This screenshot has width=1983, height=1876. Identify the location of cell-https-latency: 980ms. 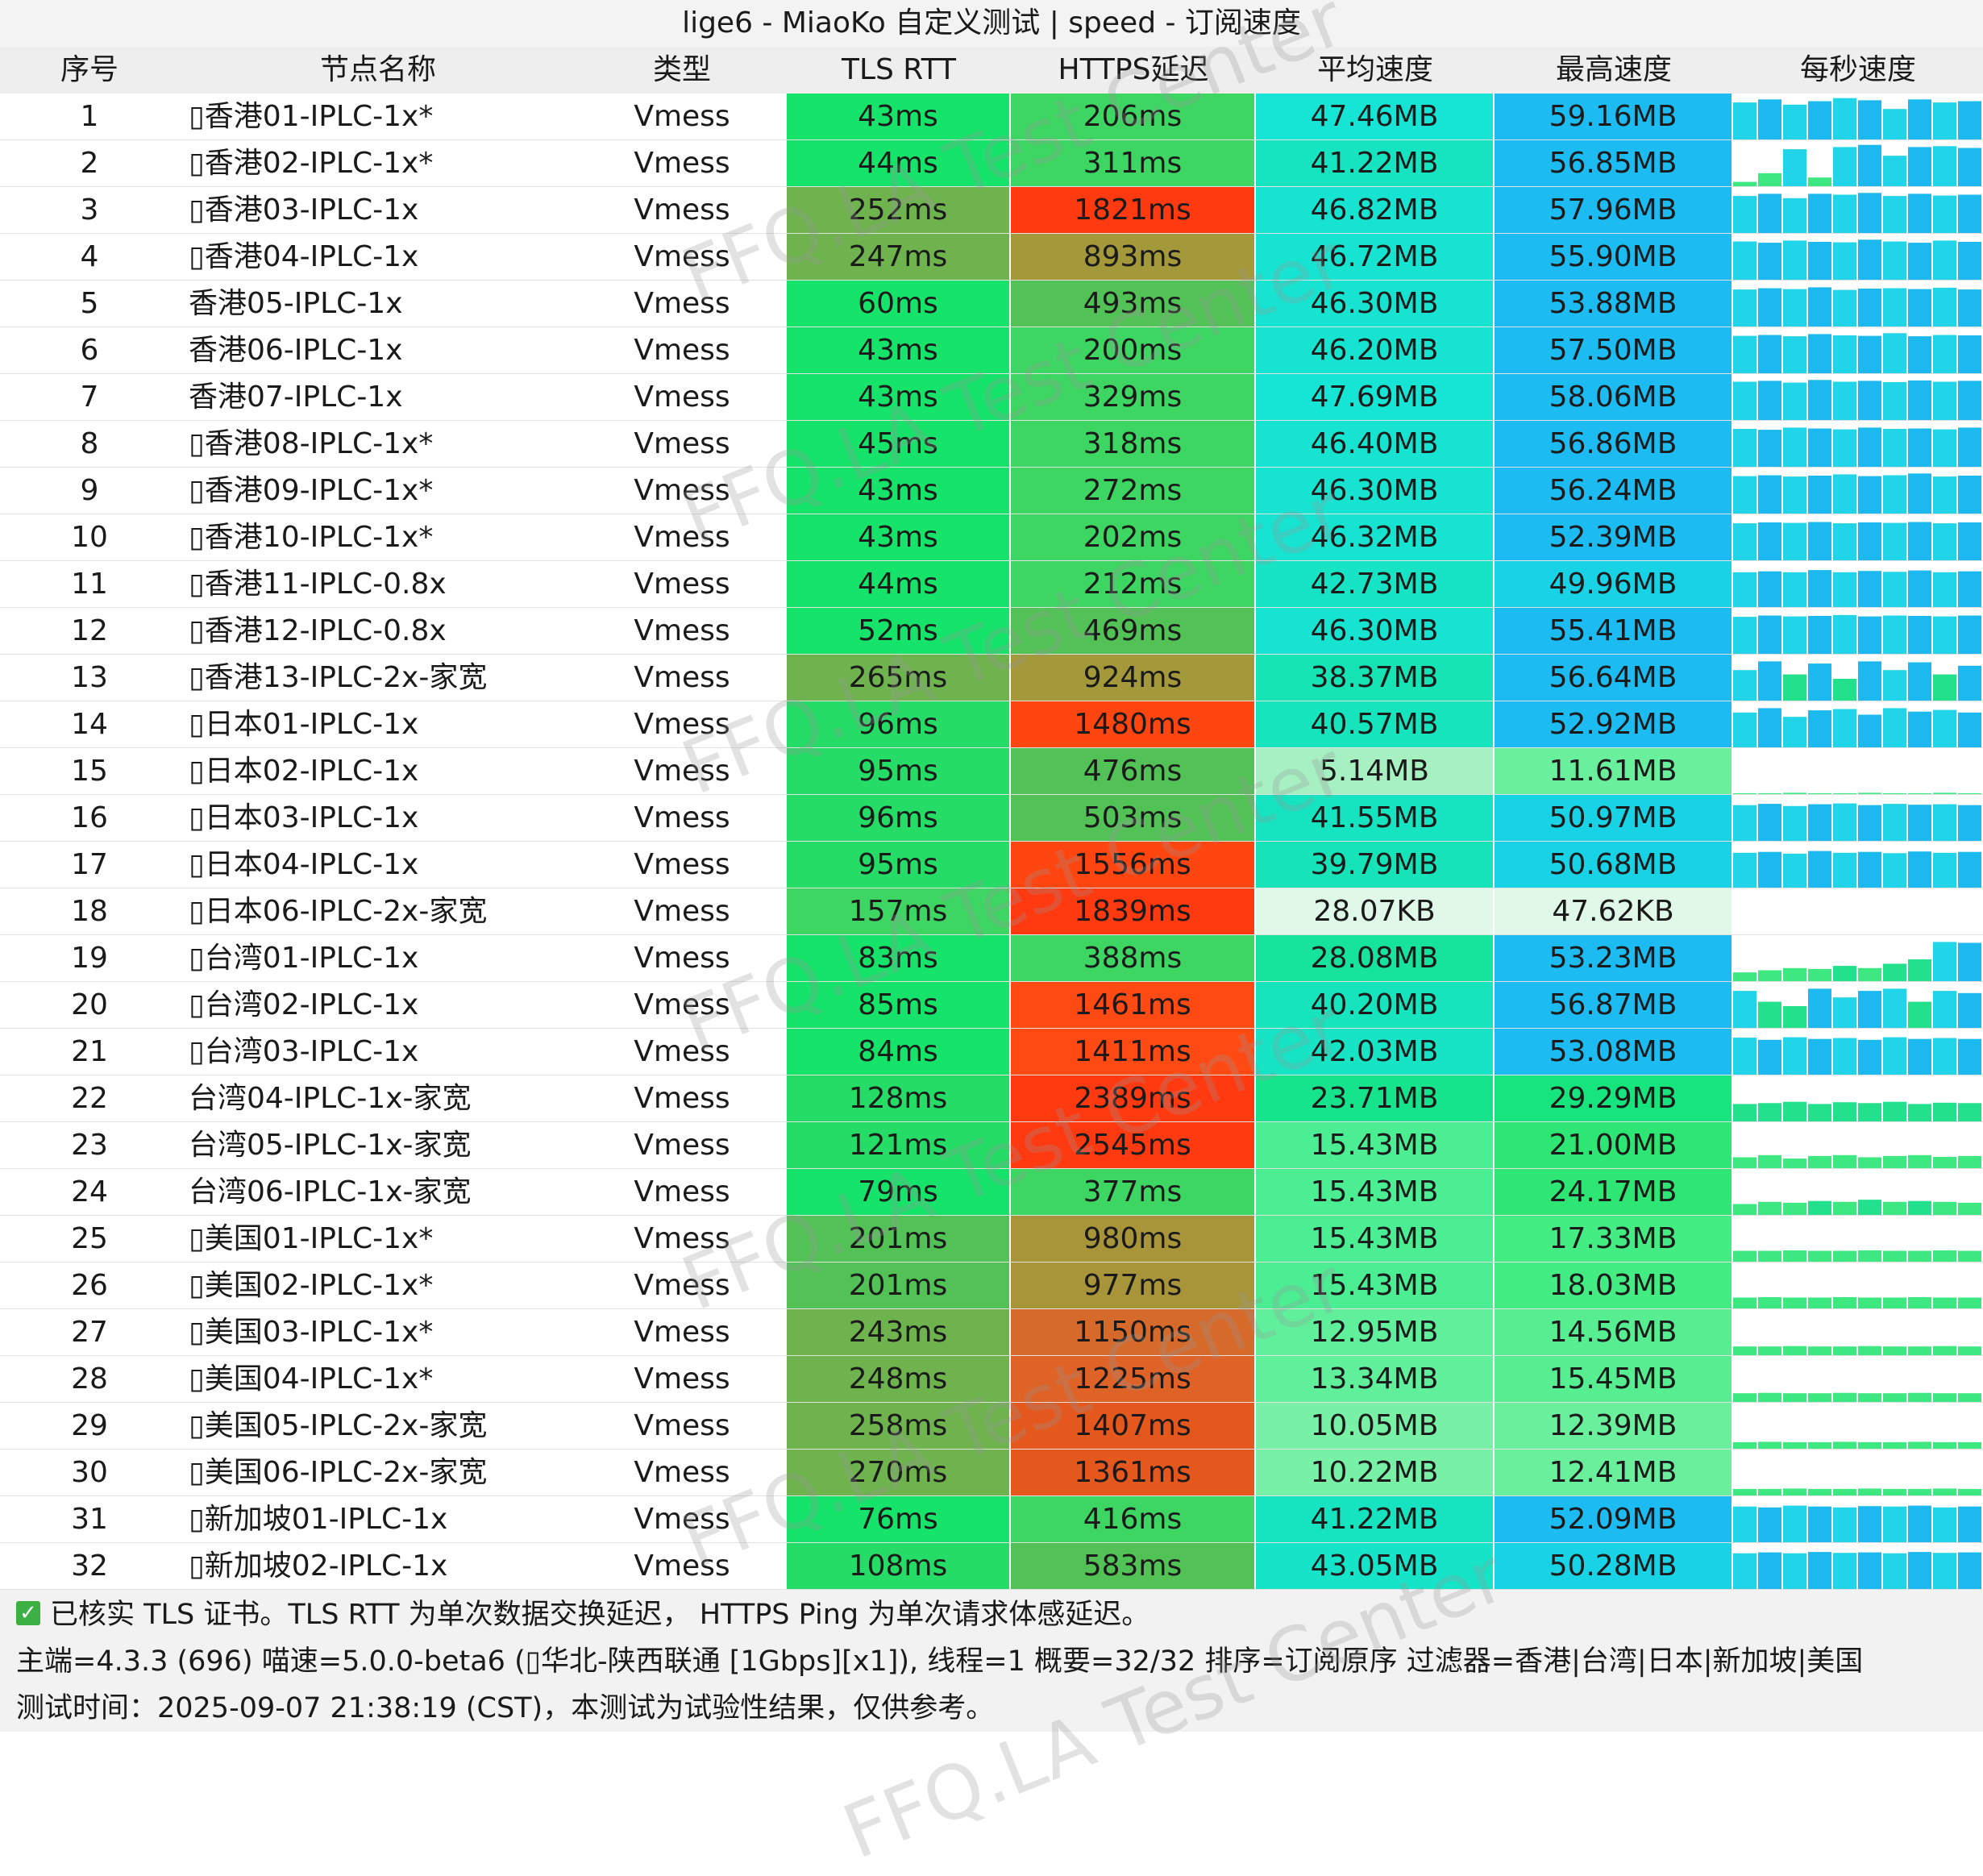
(1133, 1239).